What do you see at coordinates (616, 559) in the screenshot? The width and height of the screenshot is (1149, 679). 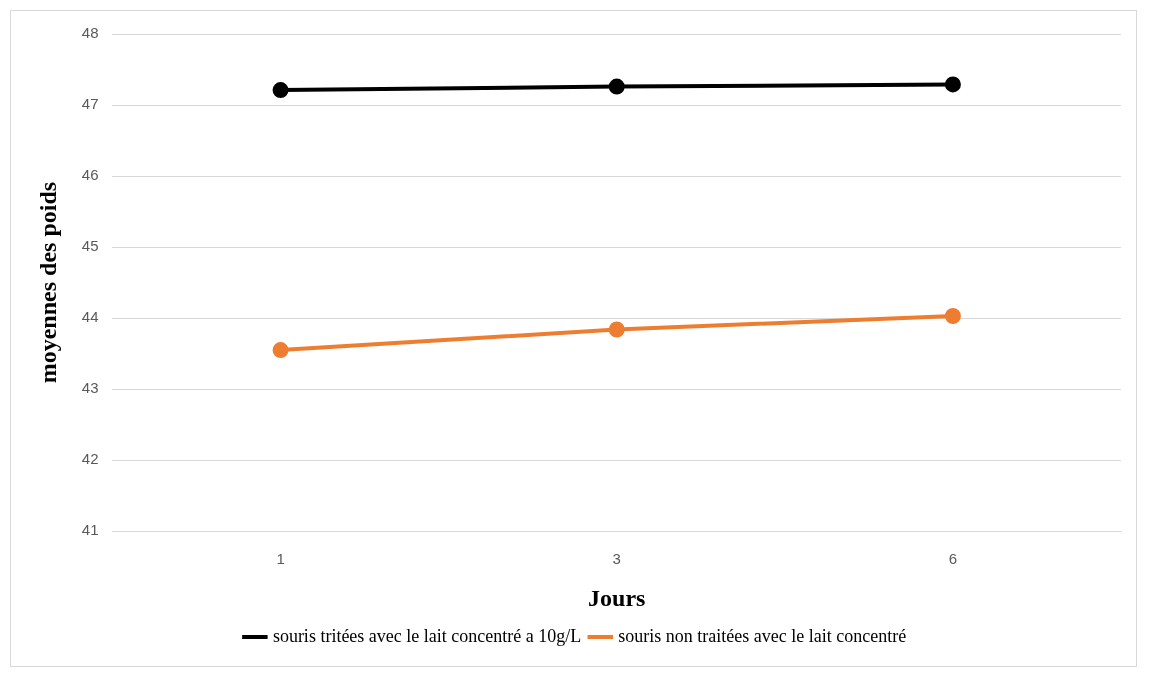 I see `x-tick-label: 3` at bounding box center [616, 559].